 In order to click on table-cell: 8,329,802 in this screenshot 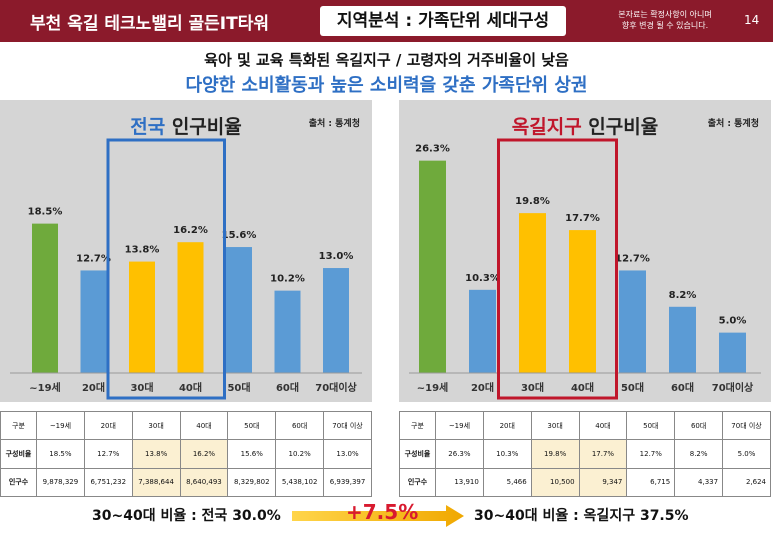, I will do `click(252, 482)`.